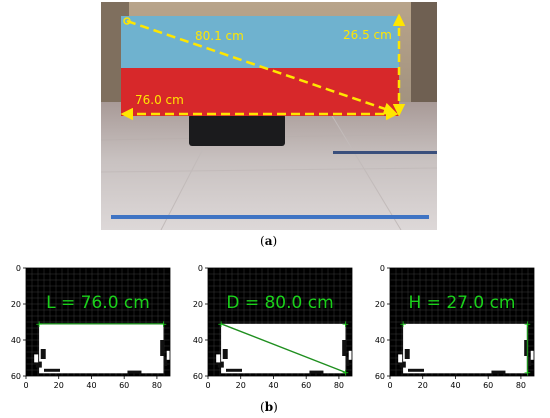  Describe the element at coordinates (367, 35) in the screenshot. I see `height-label: 26.5 cm` at that location.